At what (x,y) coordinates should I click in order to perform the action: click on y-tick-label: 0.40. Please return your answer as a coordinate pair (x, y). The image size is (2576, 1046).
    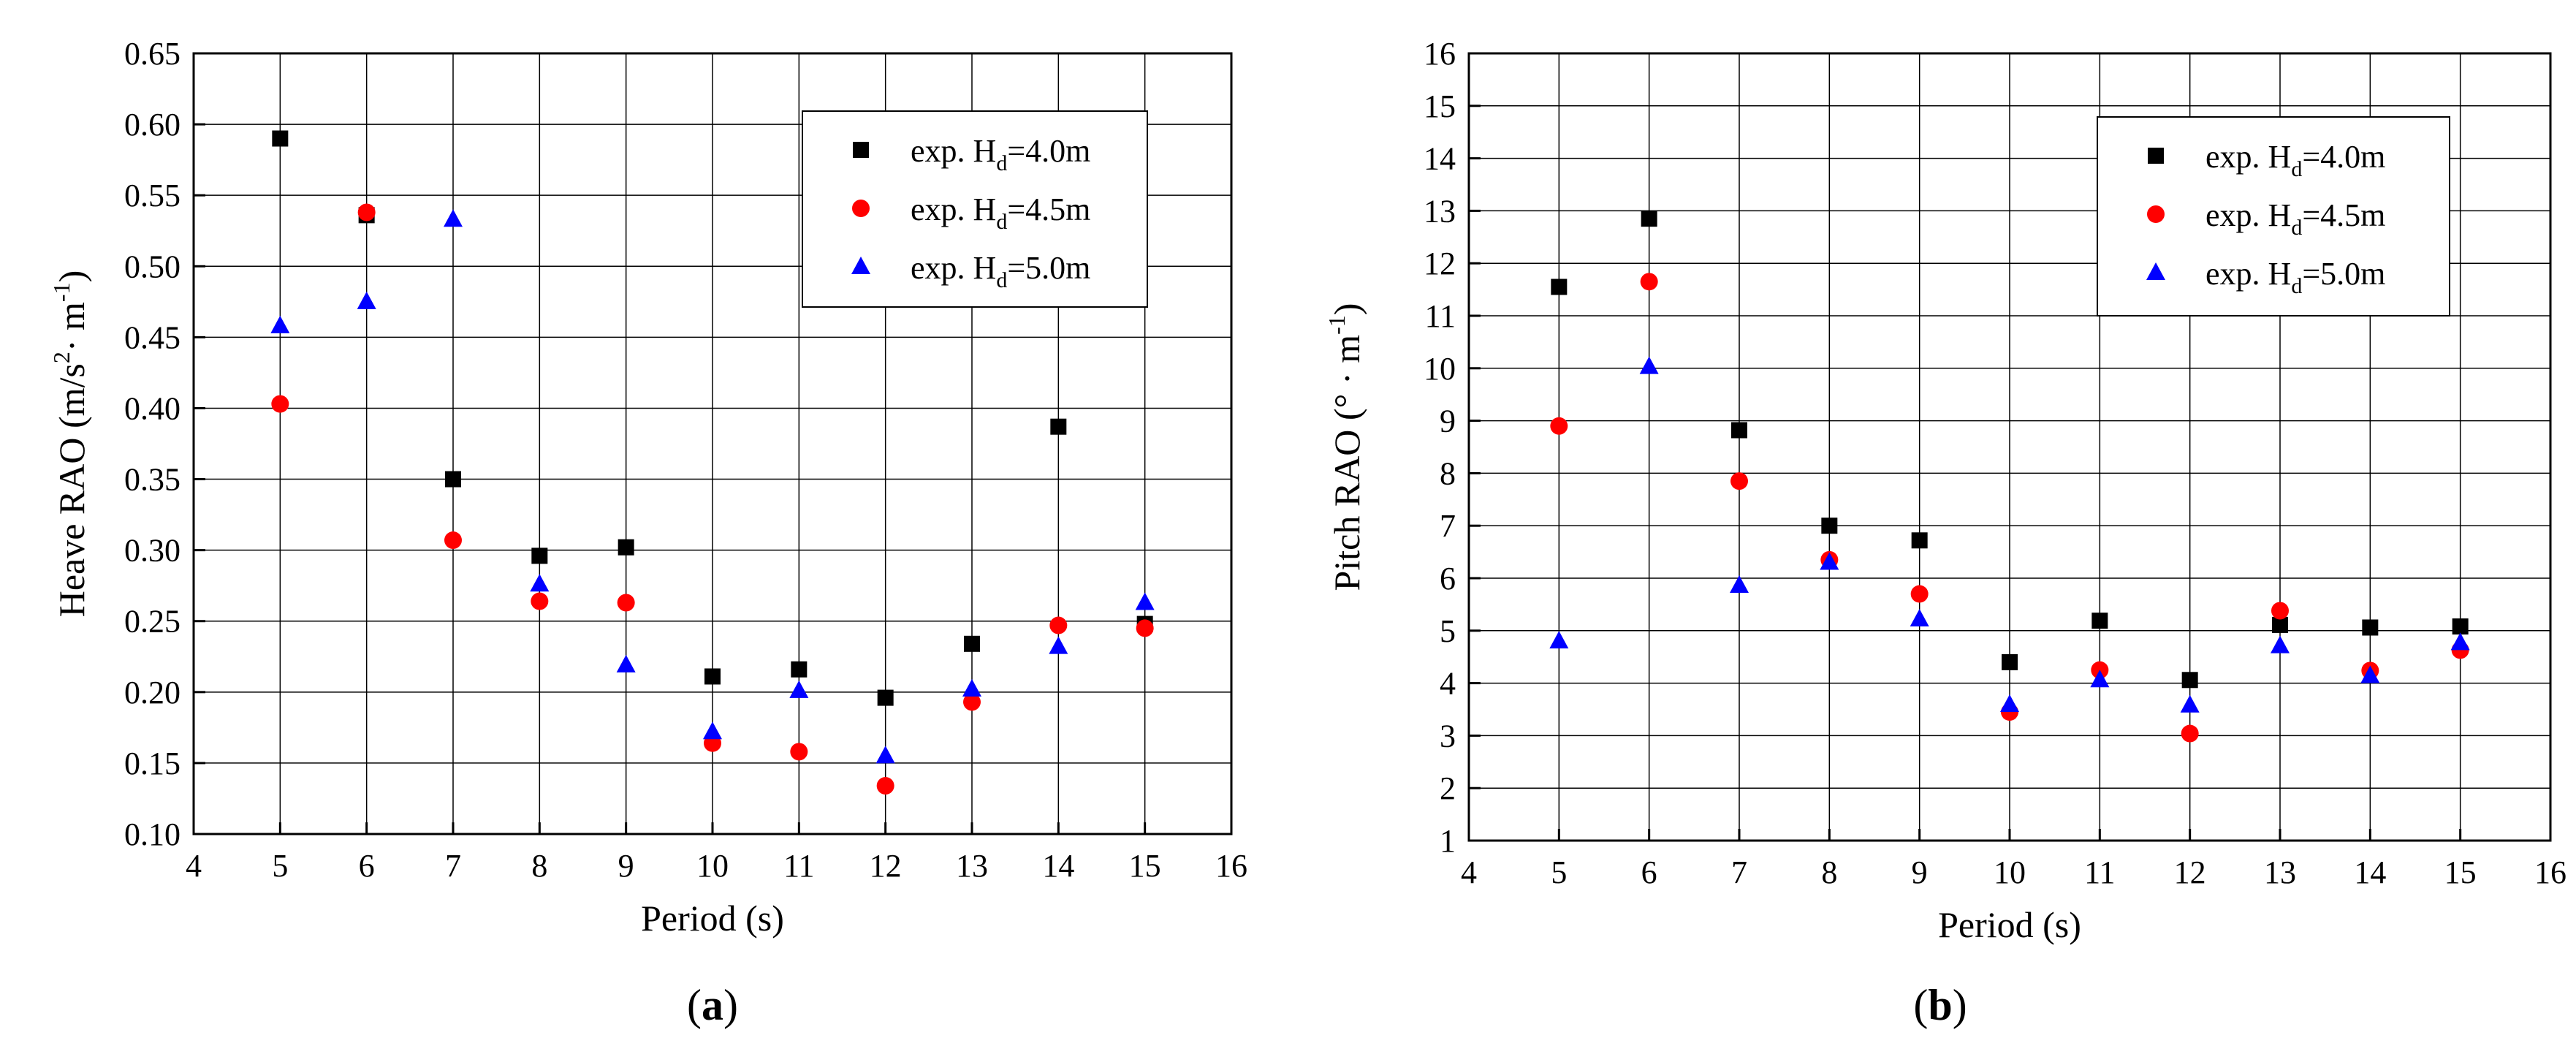
    Looking at the image, I should click on (152, 408).